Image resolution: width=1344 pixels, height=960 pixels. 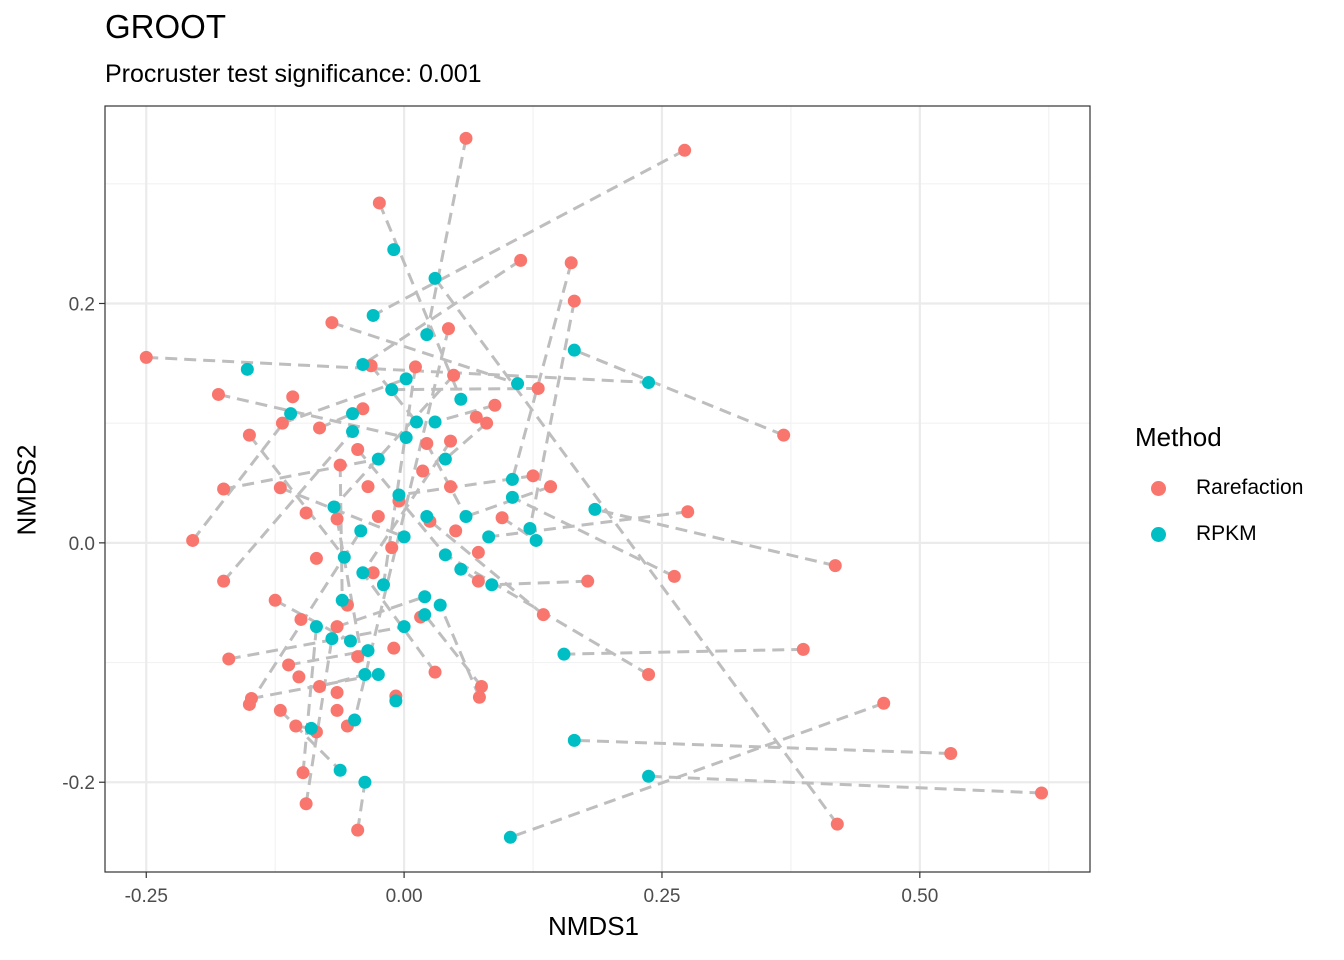 I want to click on legend-title: Method, so click(x=1178, y=437).